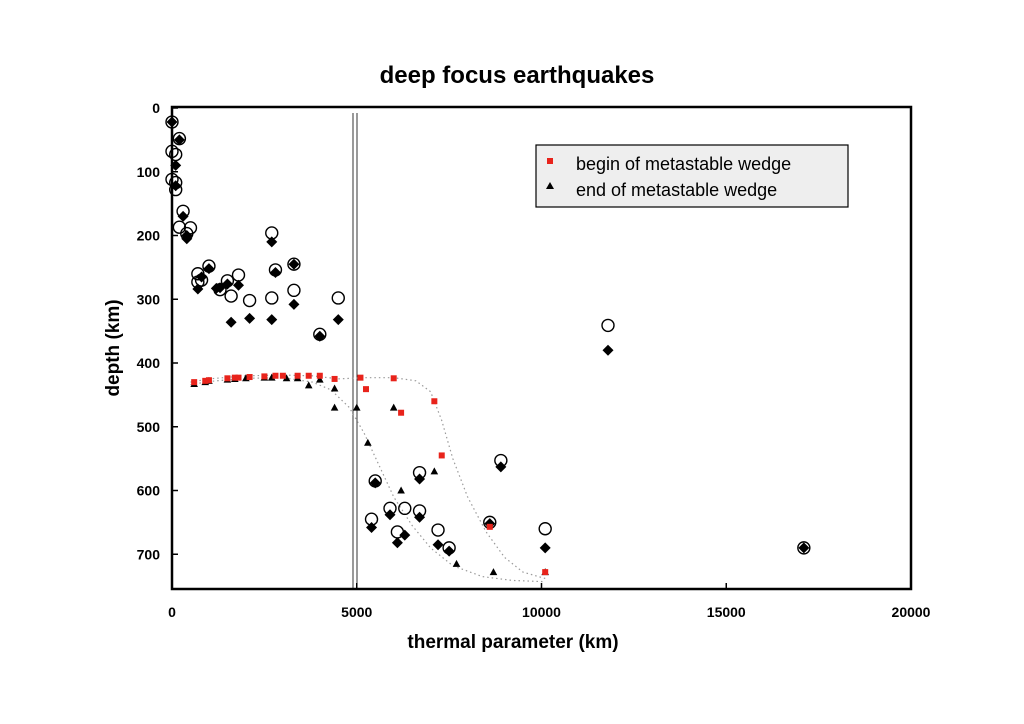 This screenshot has height=724, width=1024. I want to click on x-tick-label: 15000, so click(726, 612).